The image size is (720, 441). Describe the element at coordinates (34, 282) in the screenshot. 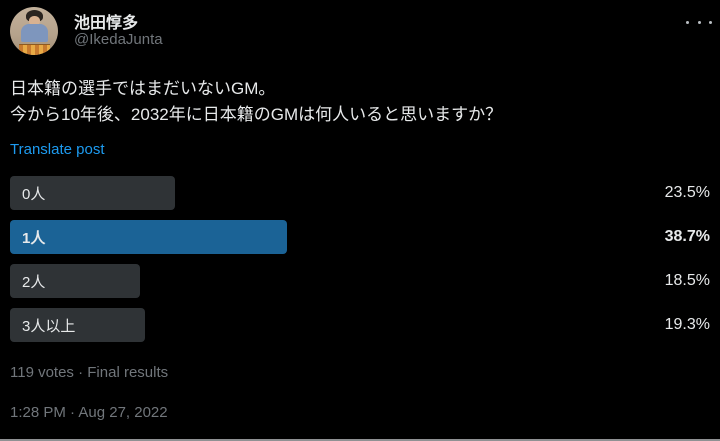

I see `poll-option-label: 2人` at that location.